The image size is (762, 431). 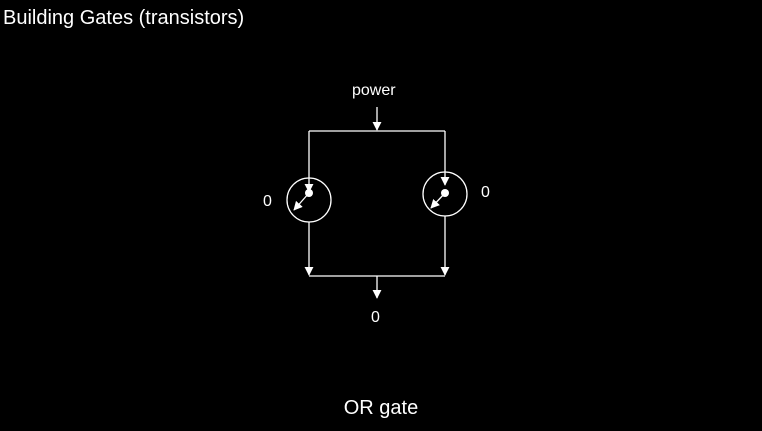 What do you see at coordinates (374, 90) in the screenshot?
I see `power-label: power` at bounding box center [374, 90].